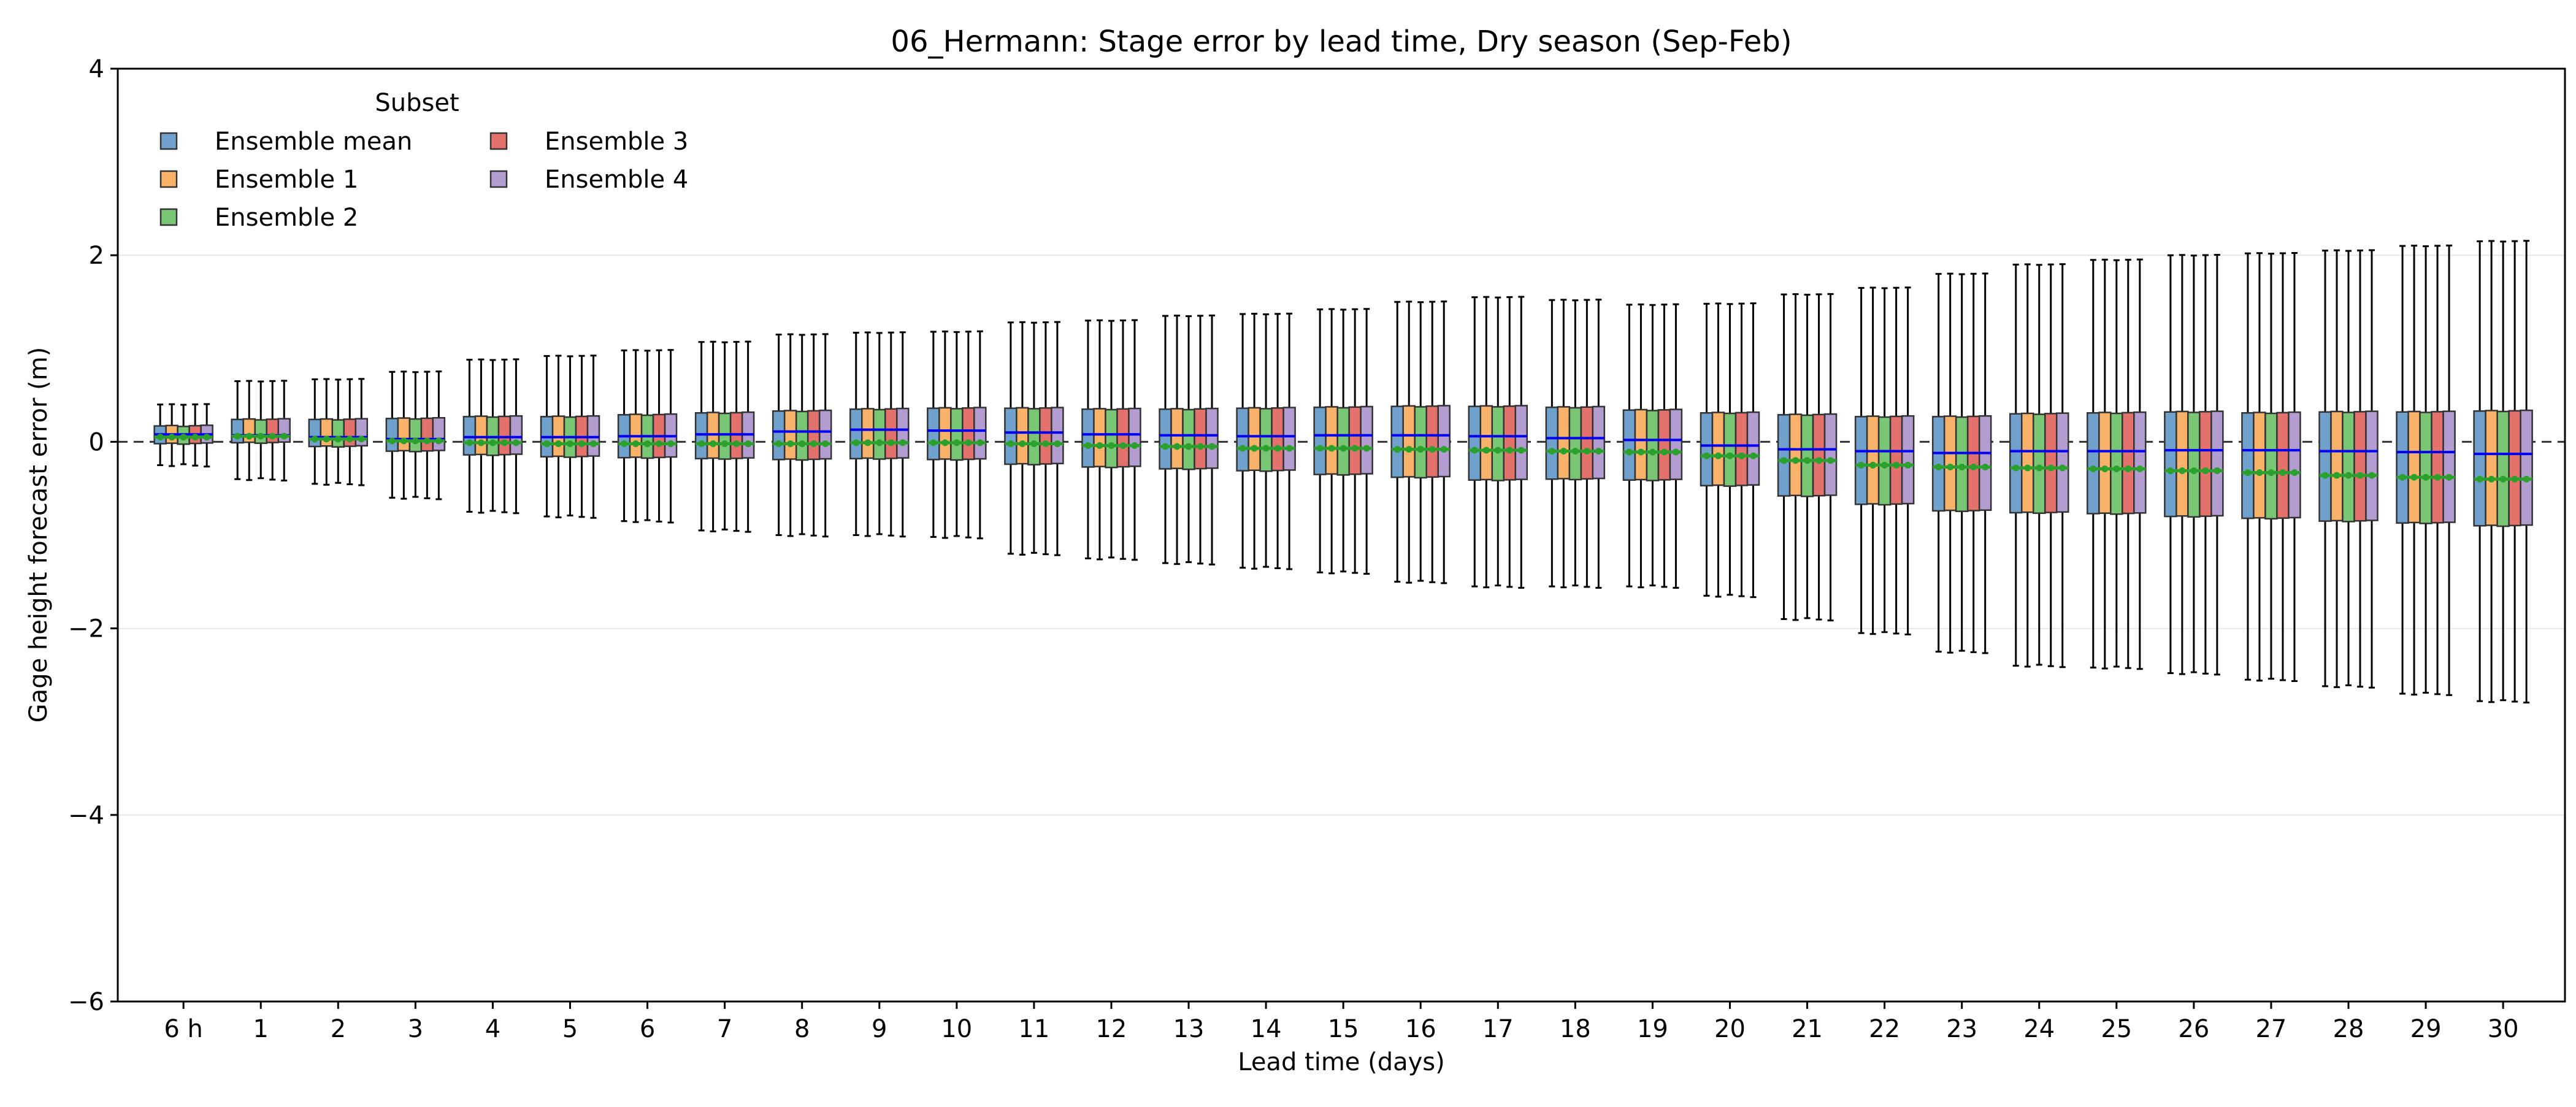 Image resolution: width=2576 pixels, height=1107 pixels. What do you see at coordinates (2116, 1029) in the screenshot?
I see `x-tick-label: 25` at bounding box center [2116, 1029].